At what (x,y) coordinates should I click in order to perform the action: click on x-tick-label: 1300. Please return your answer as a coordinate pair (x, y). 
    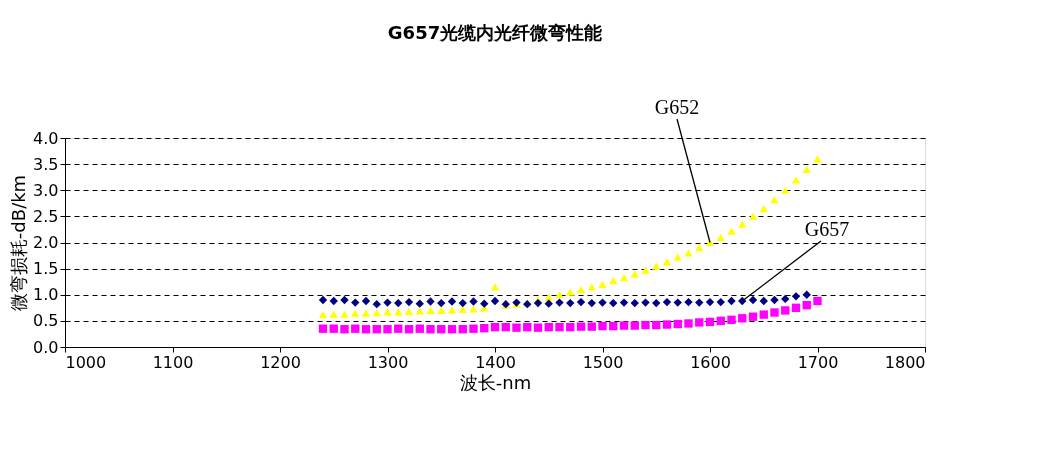
    Looking at the image, I should click on (388, 362).